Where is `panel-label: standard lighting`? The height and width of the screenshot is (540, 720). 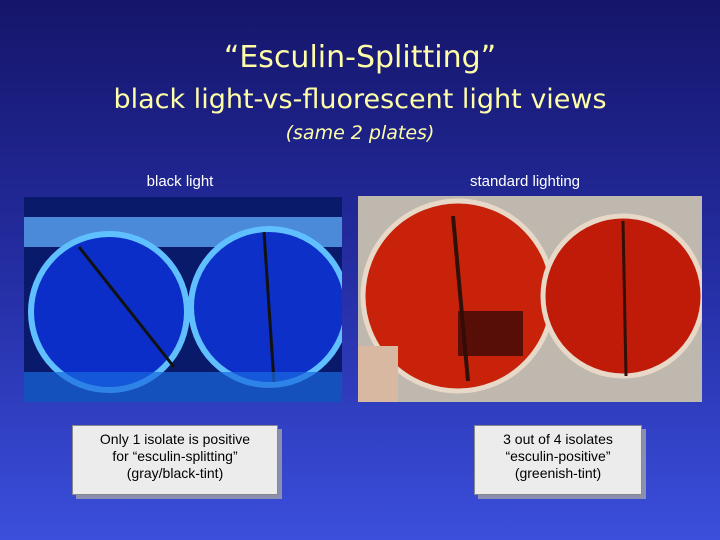
panel-label: standard lighting is located at coordinates (525, 181).